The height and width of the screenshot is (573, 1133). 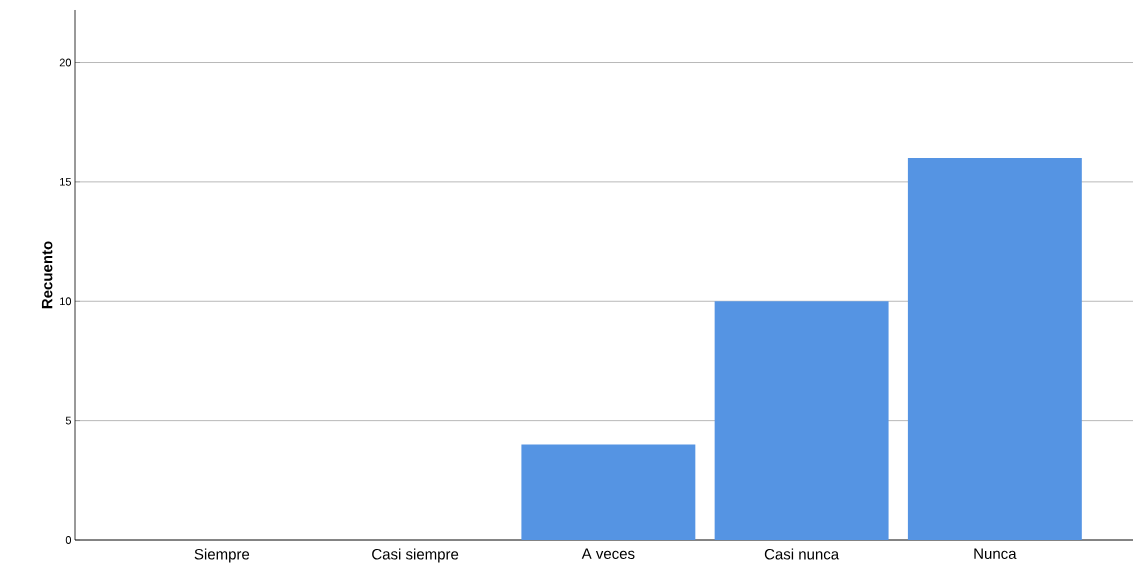 What do you see at coordinates (66, 301) in the screenshot?
I see `y-tick-label: 10` at bounding box center [66, 301].